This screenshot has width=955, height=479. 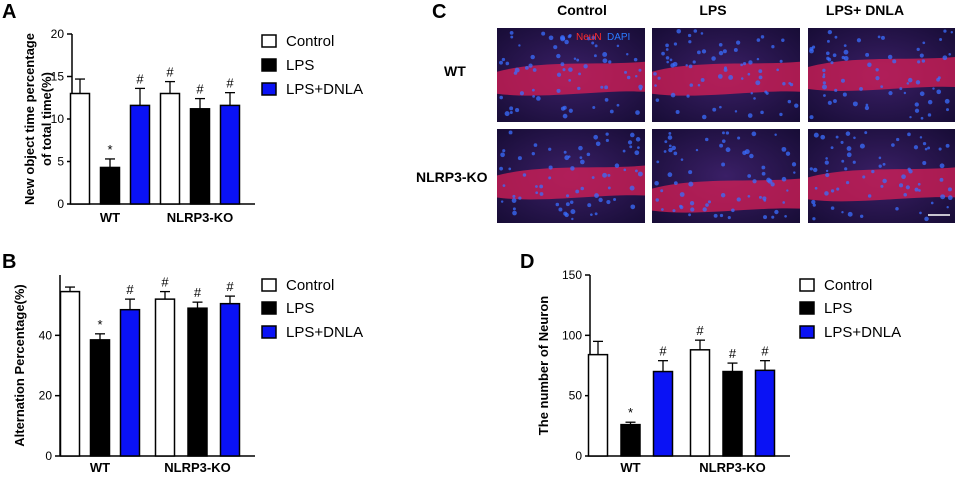 What do you see at coordinates (712, 10) in the screenshot?
I see `micrograph-column-label: LPS` at bounding box center [712, 10].